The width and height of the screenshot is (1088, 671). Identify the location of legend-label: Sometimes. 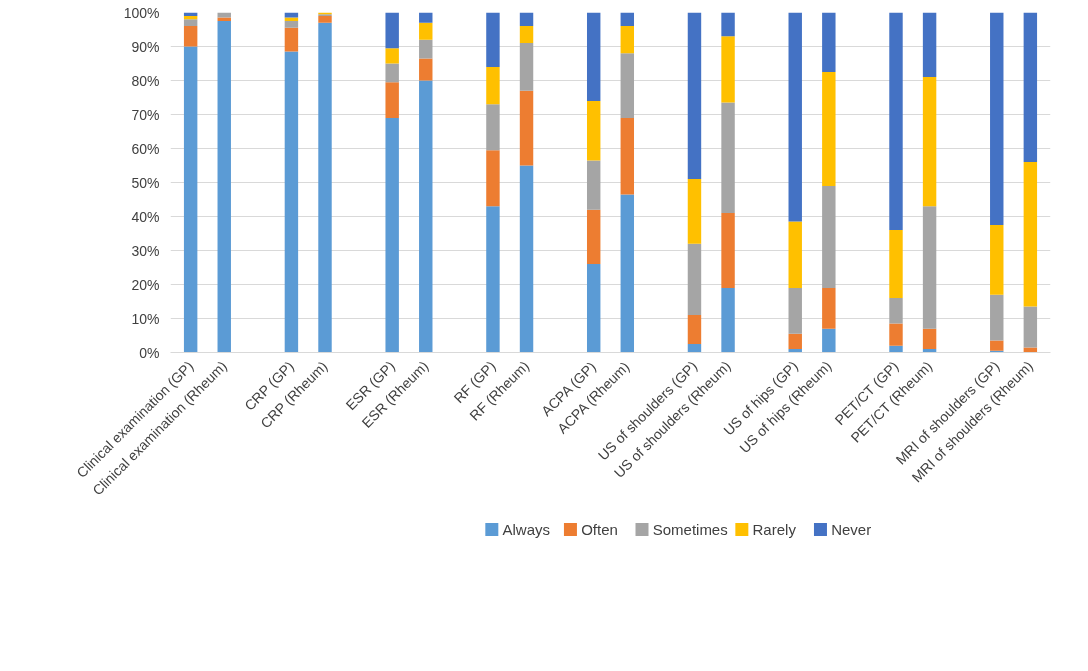
(690, 529).